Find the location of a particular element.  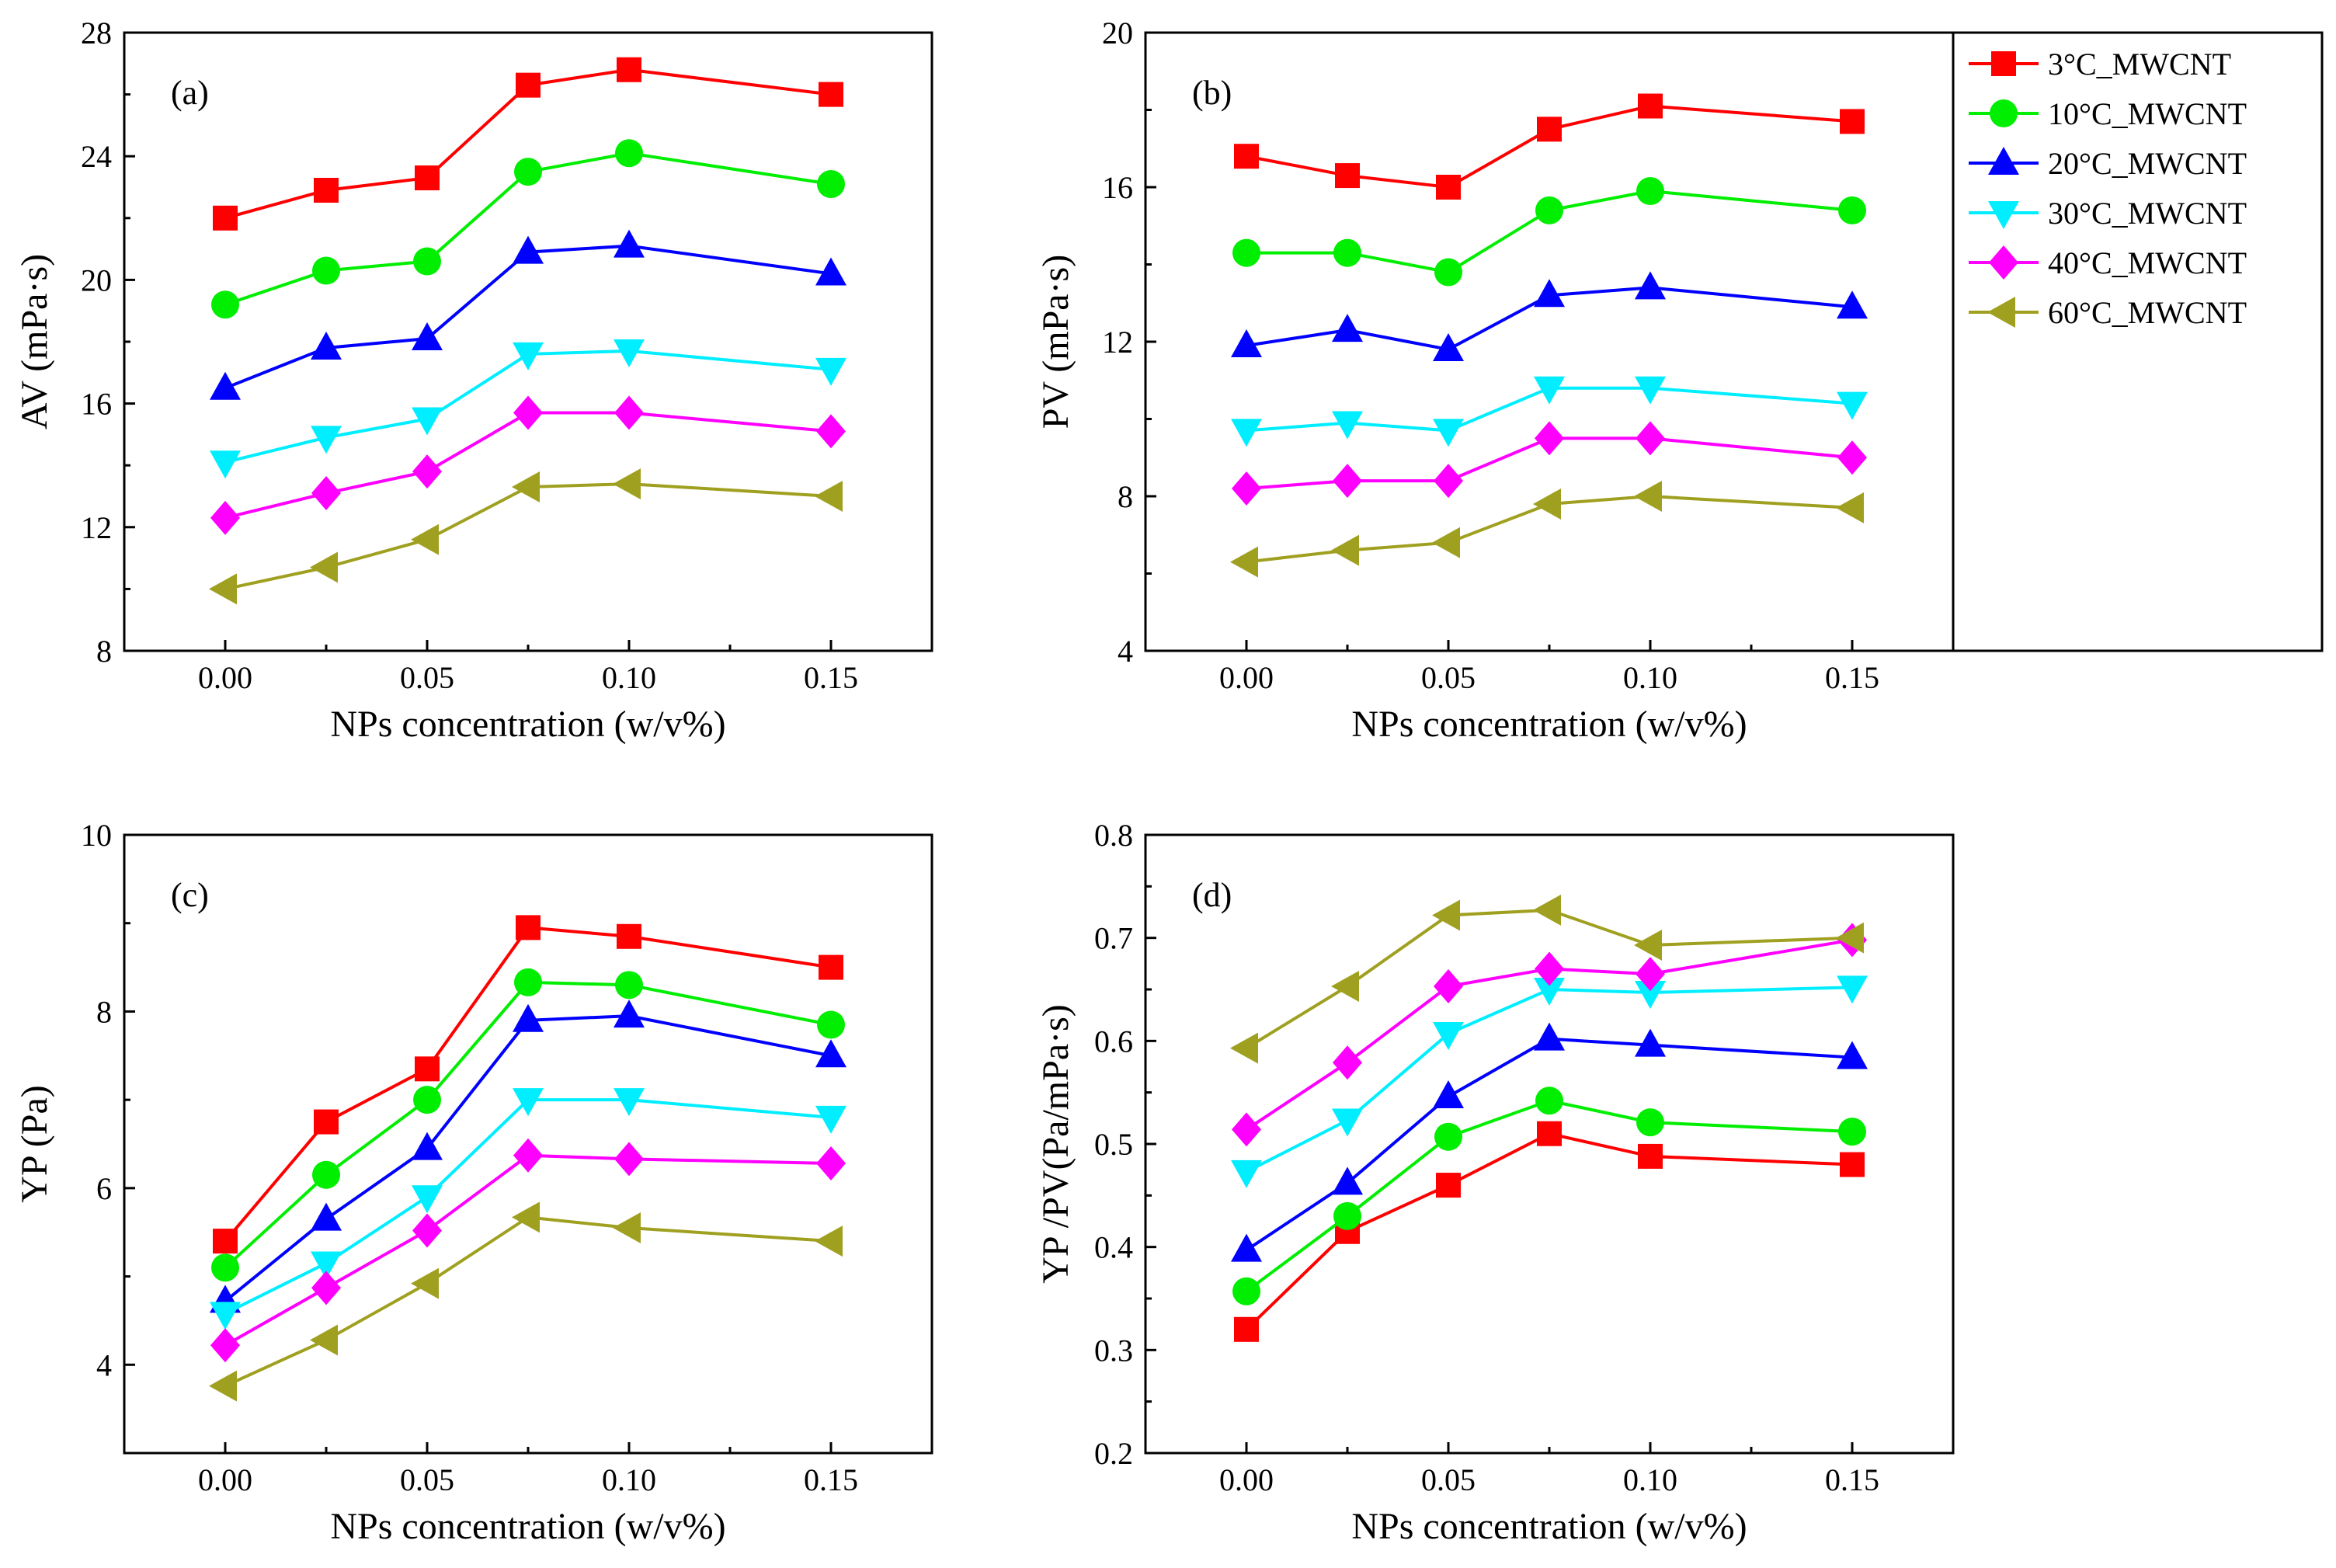

y-tick-label: 0.5 is located at coordinates (1113, 1145).